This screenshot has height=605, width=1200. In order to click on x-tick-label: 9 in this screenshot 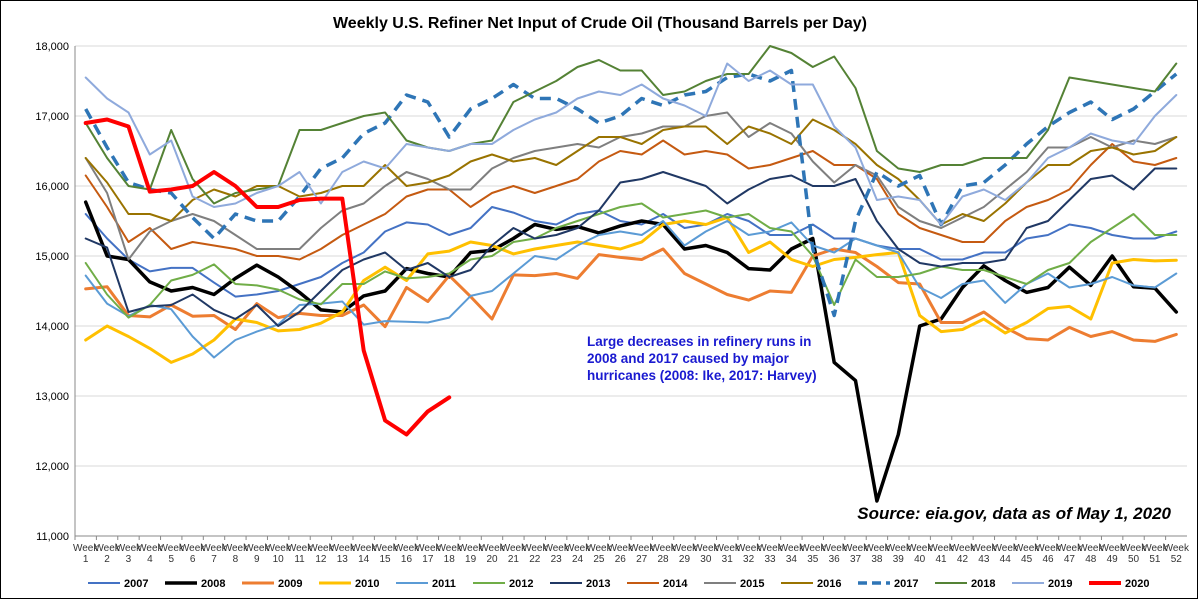, I will do `click(257, 559)`.